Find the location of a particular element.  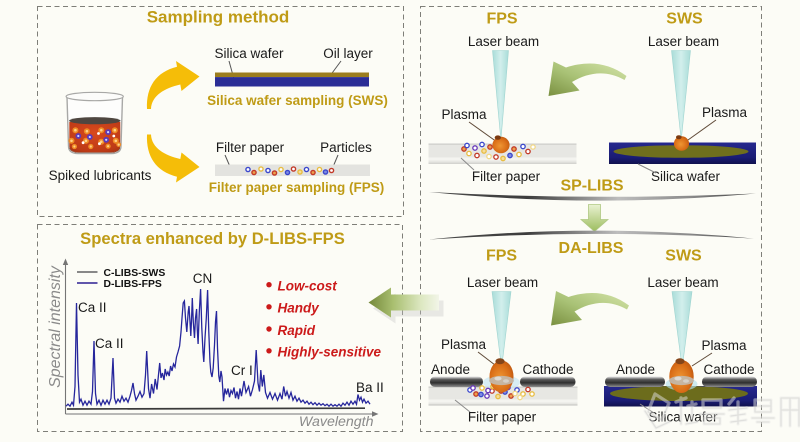

svg-text: Silica wafer sampling (SWS) is located at coordinates (297, 100).